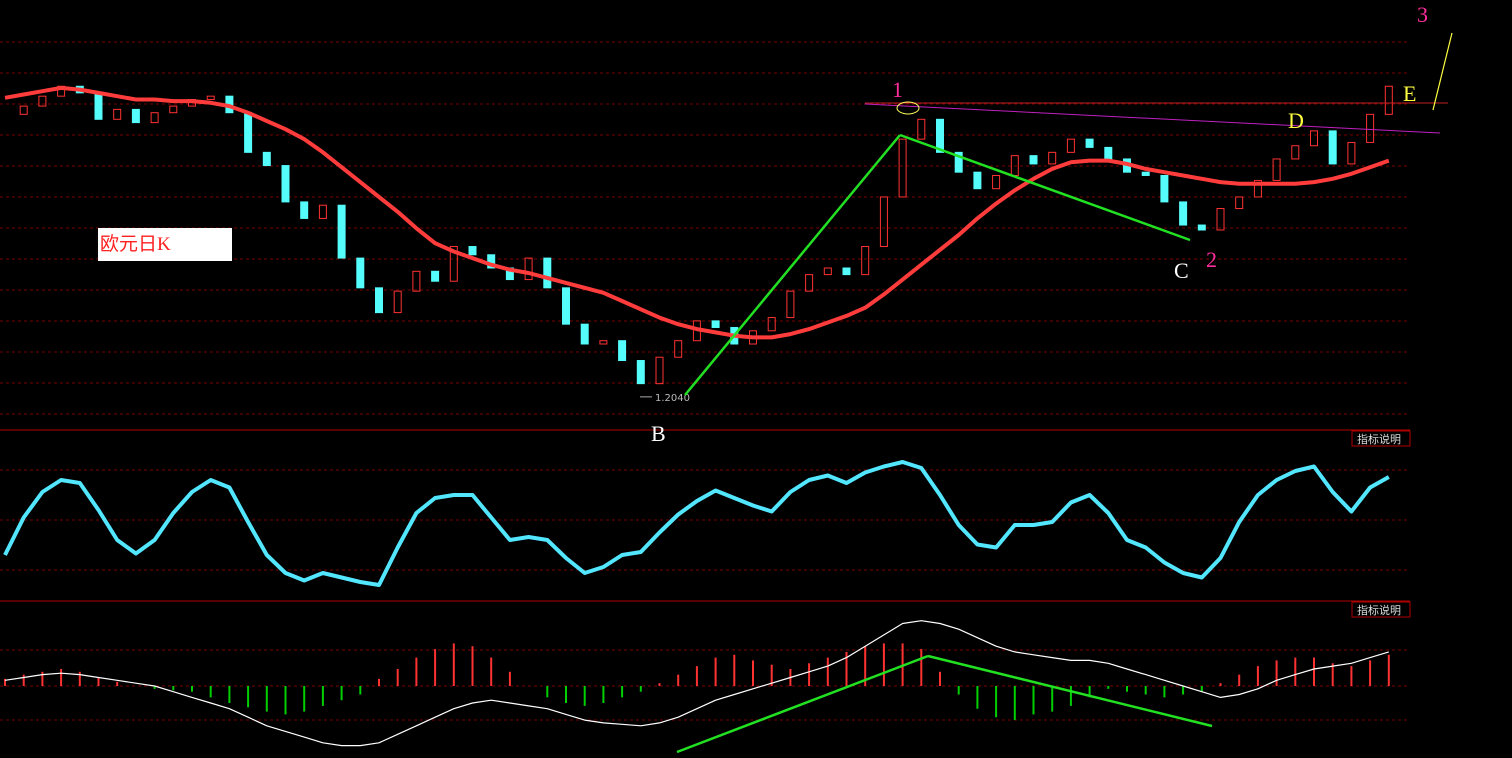 This screenshot has height=758, width=1512. Describe the element at coordinates (1152, 118) in the screenshot. I see `resistance-line` at that location.